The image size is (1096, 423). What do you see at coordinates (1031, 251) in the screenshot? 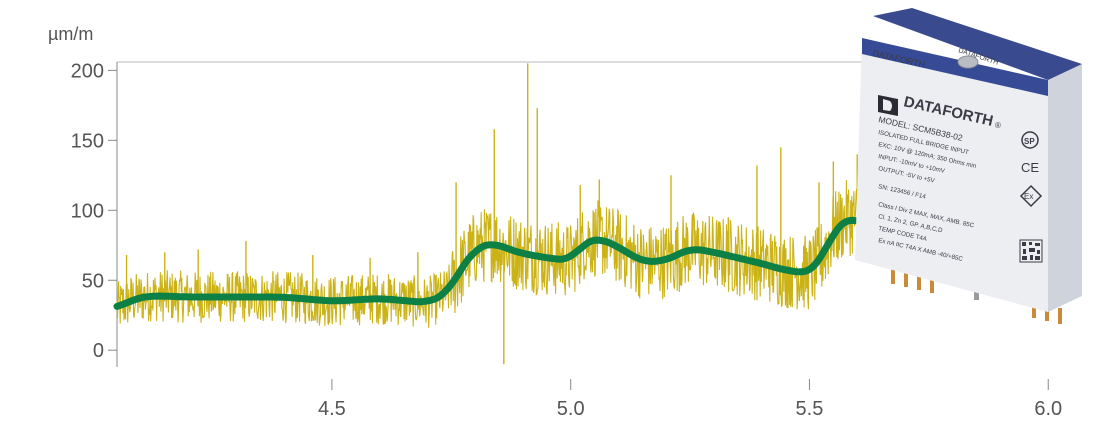
I see `datamatrix-code` at bounding box center [1031, 251].